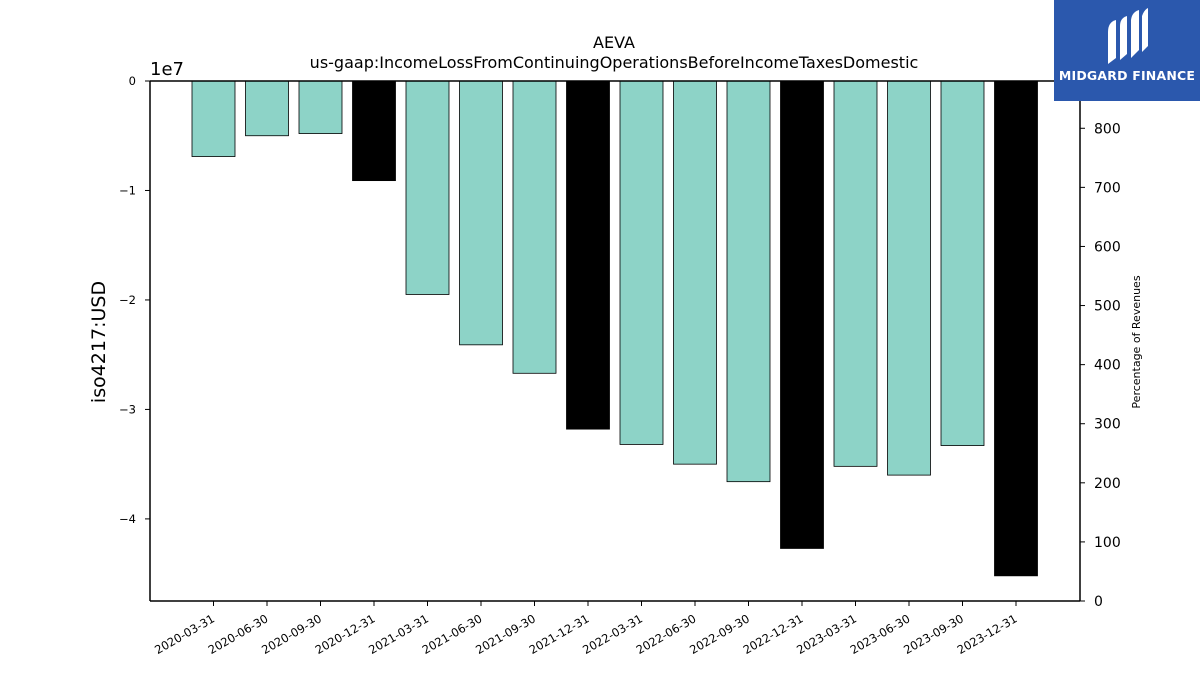 The image size is (1200, 675). What do you see at coordinates (1107, 484) in the screenshot?
I see `y2-tick-label: 200` at bounding box center [1107, 484].